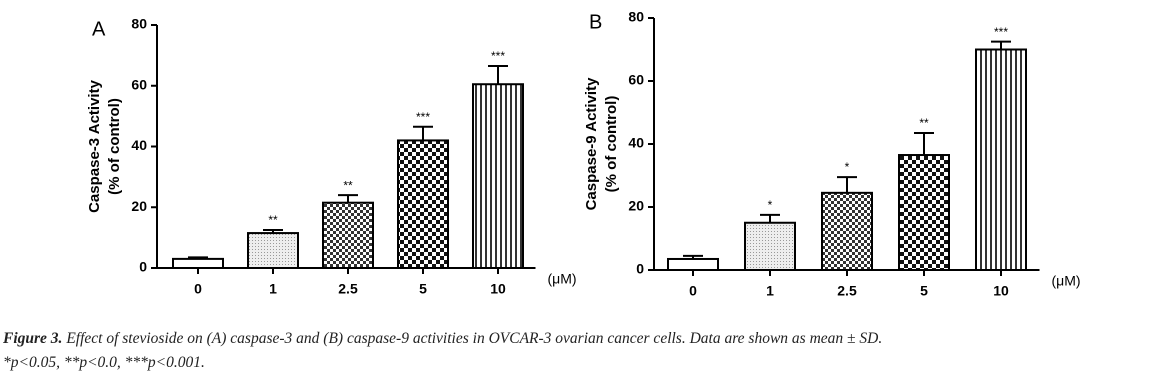  I want to click on y-axis-label: Caspase-3 Activity, so click(94, 145).